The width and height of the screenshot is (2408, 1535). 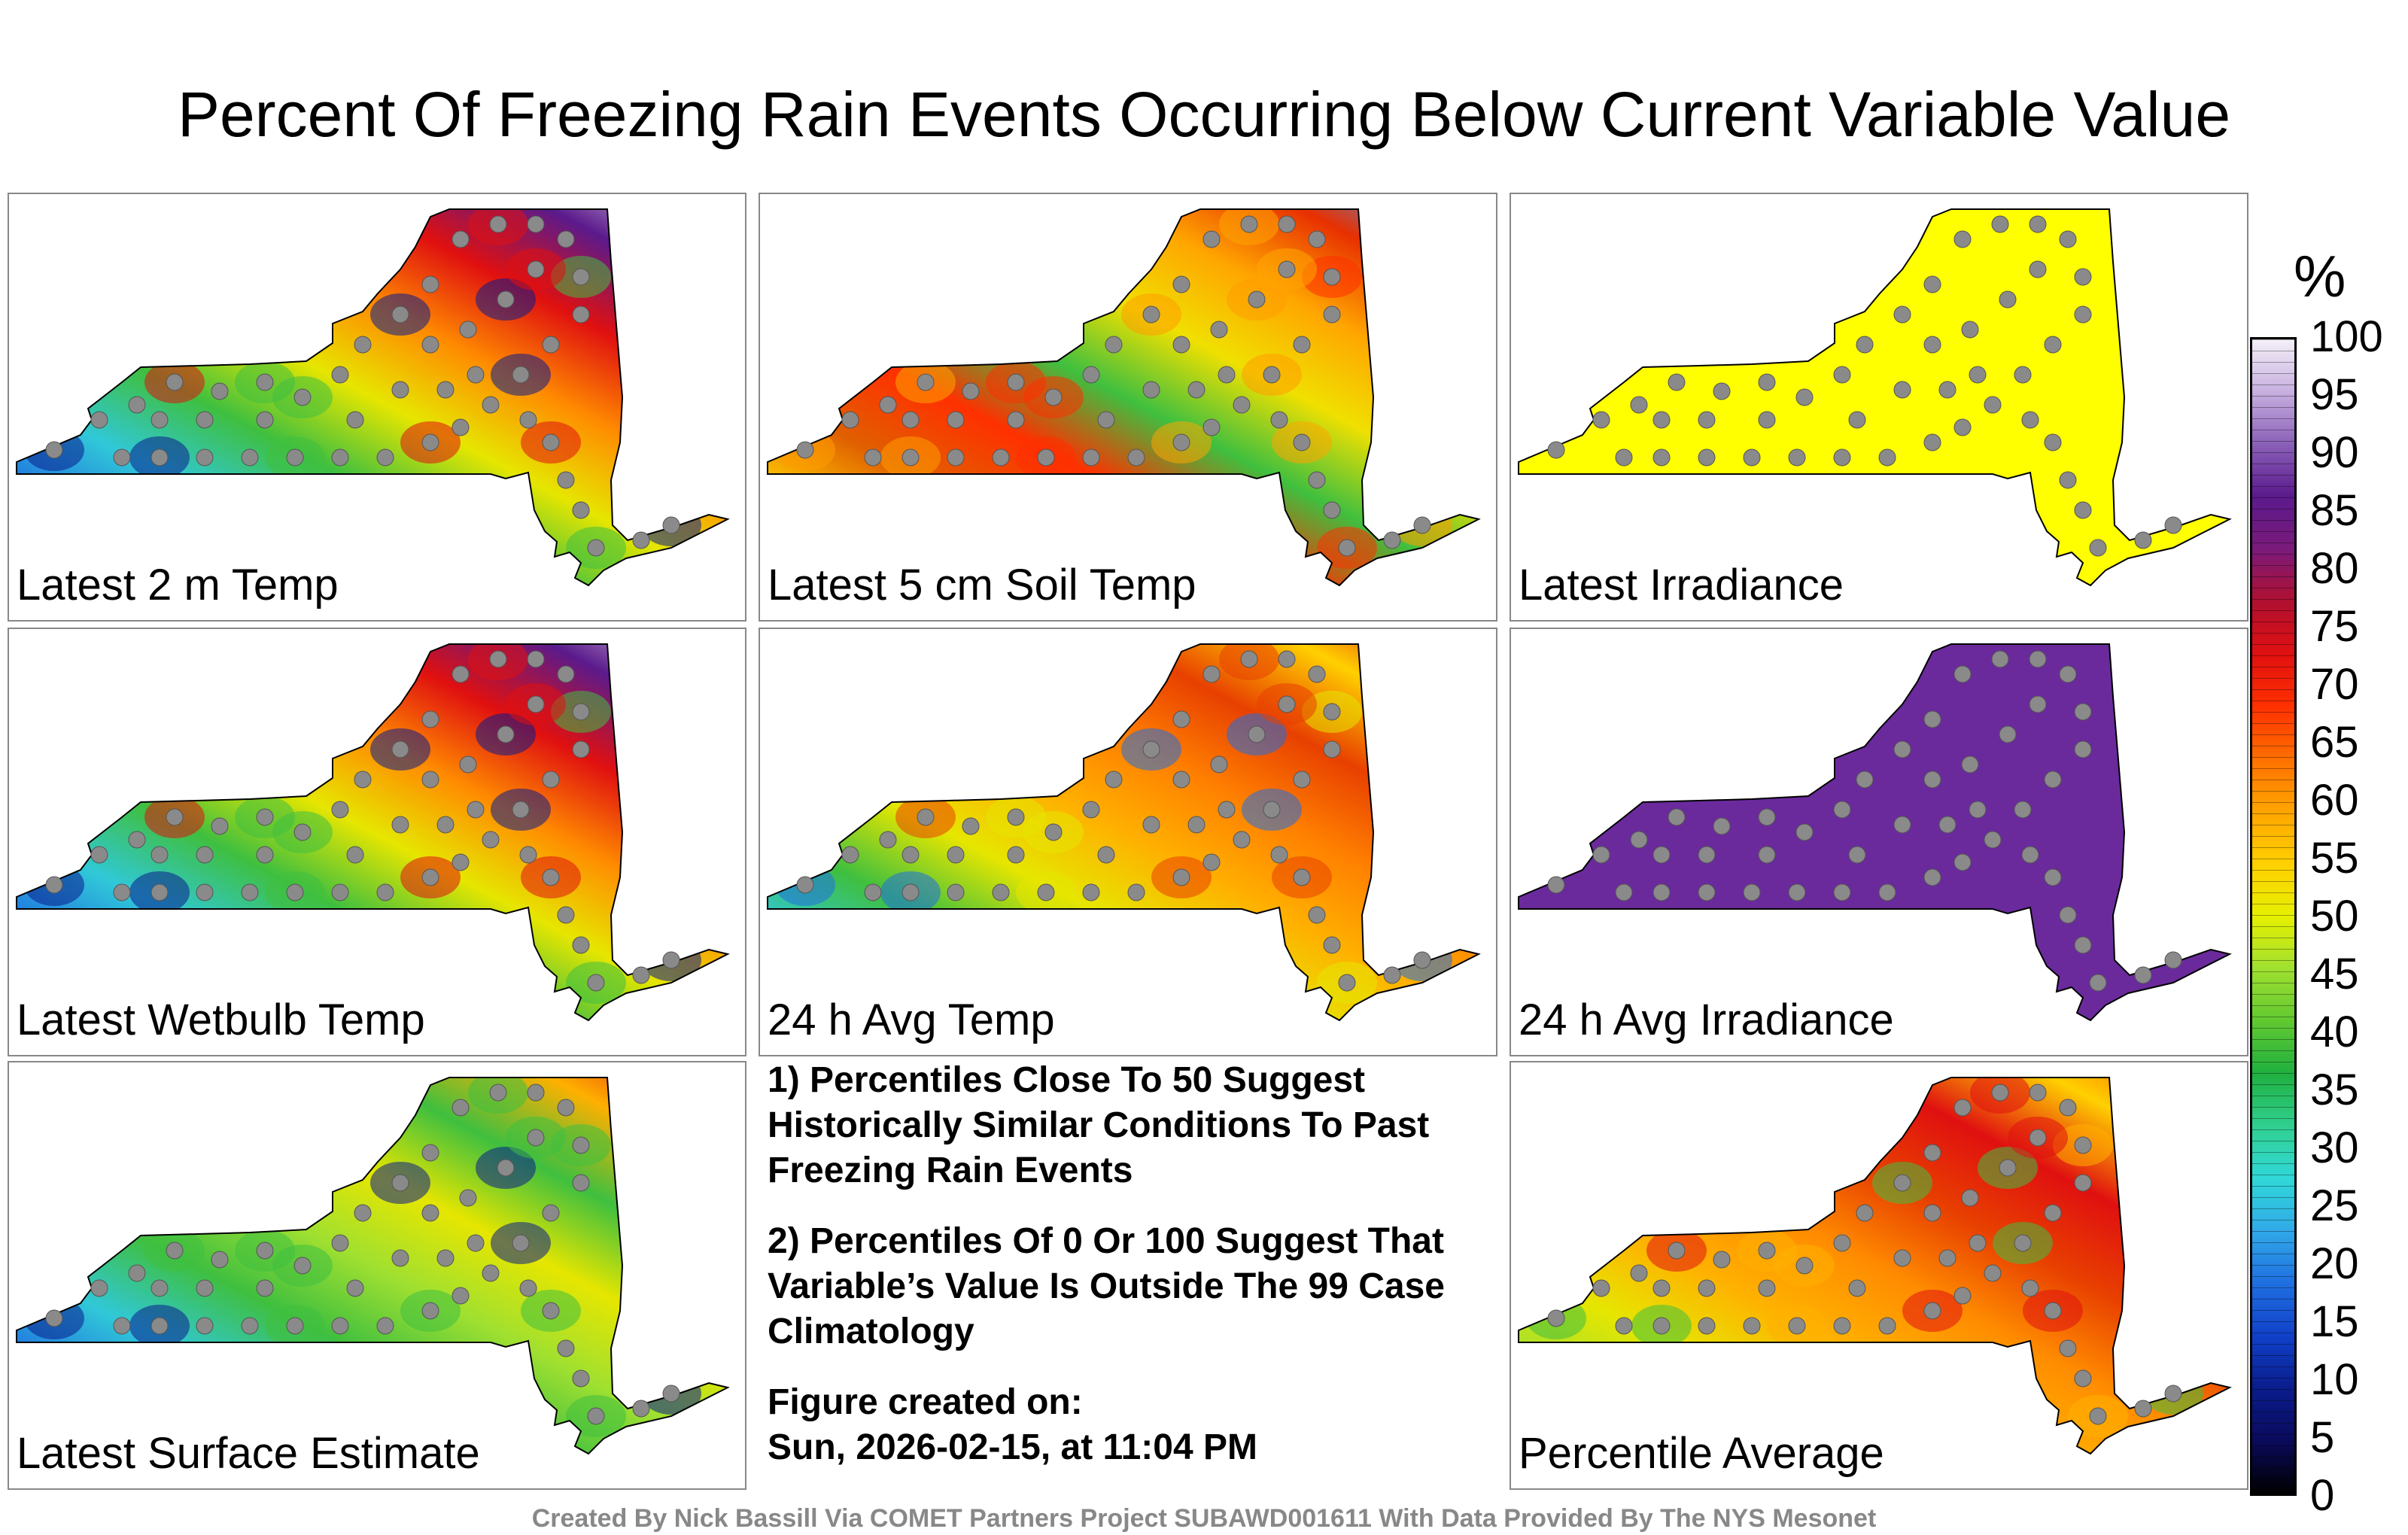 What do you see at coordinates (1879, 842) in the screenshot?
I see `map-panel-24h-avg-irradiance: 24 h Avg Irradiance` at bounding box center [1879, 842].